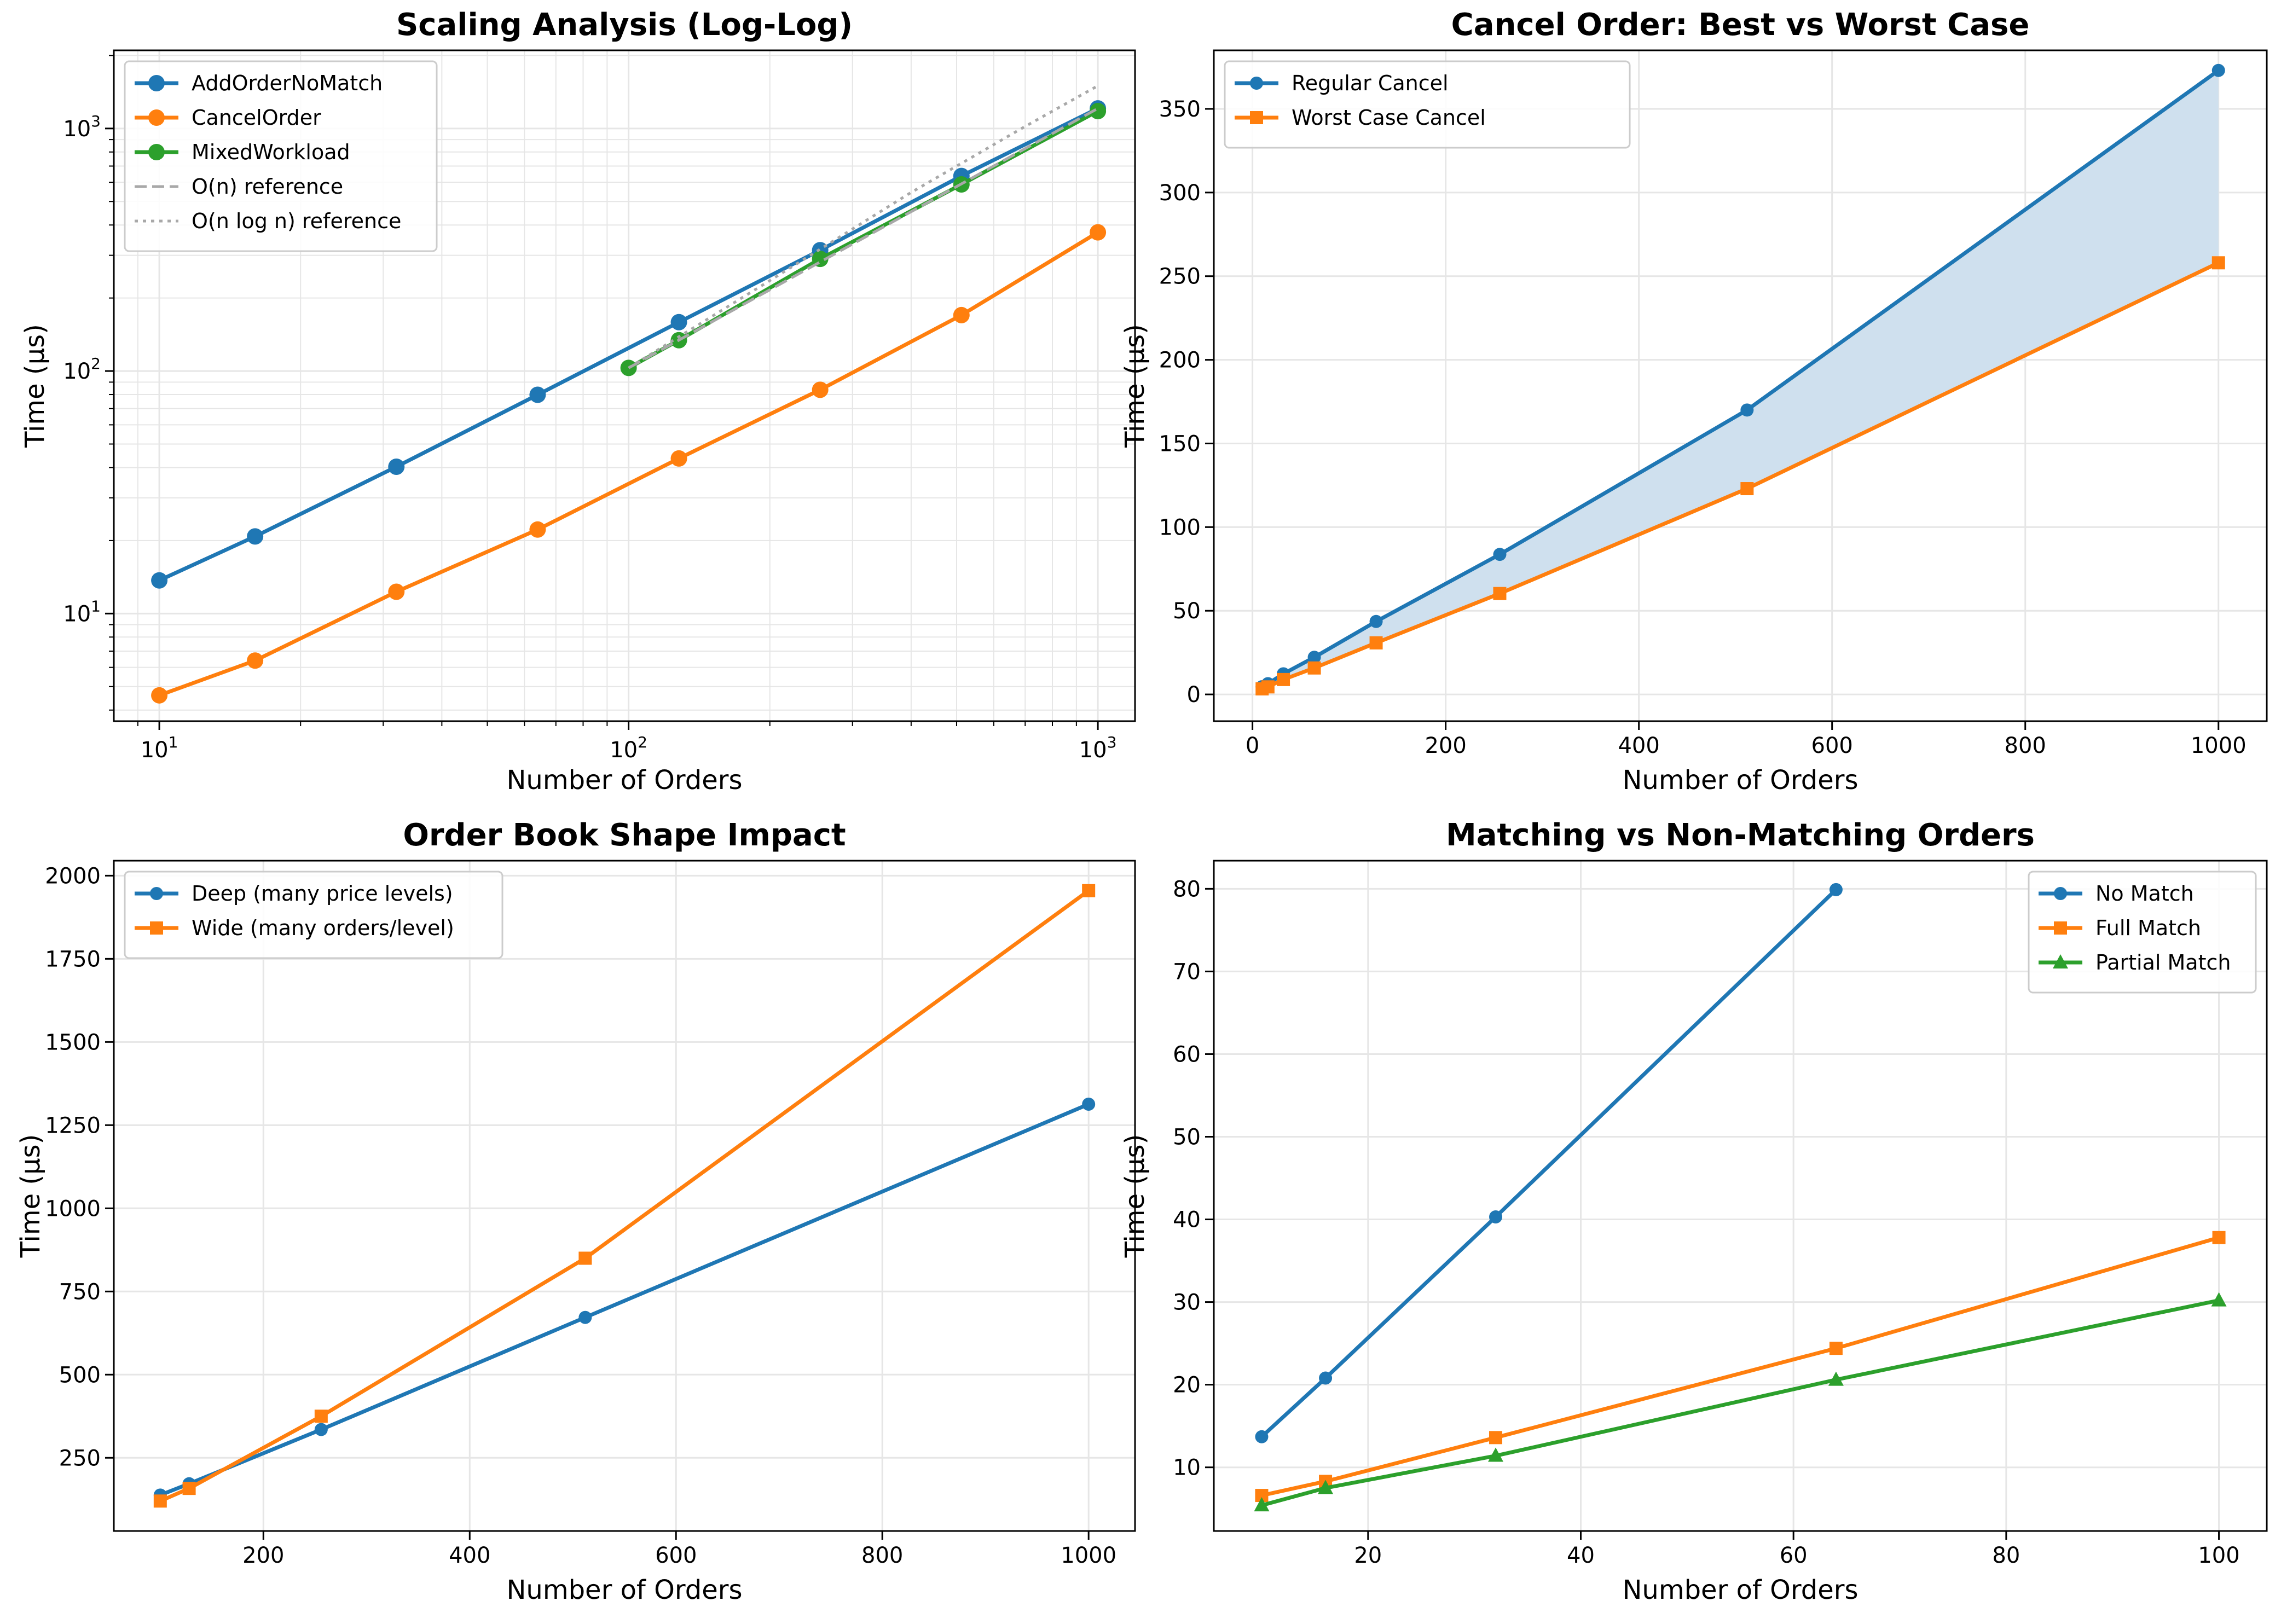 The width and height of the screenshot is (2281, 1624). Describe the element at coordinates (624, 1300) in the screenshot. I see `series-deep-many-price-levels` at that location.